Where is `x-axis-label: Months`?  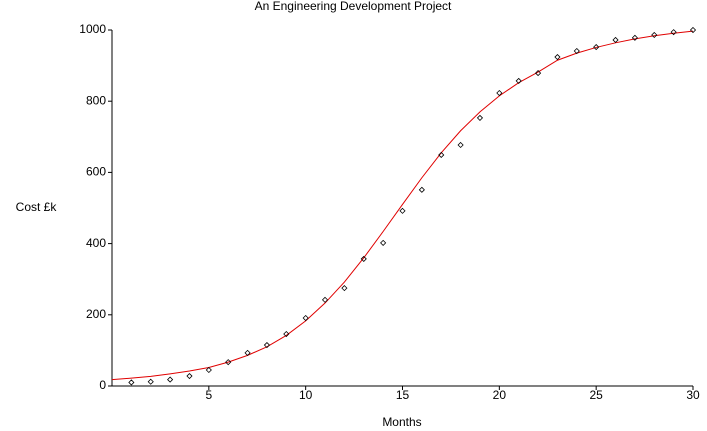
x-axis-label: Months is located at coordinates (401, 422).